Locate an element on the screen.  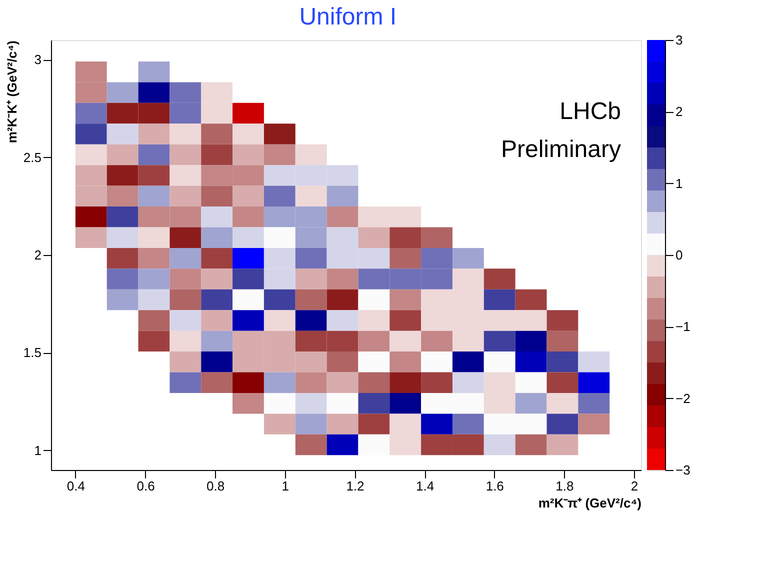
y-tick-label: 2.5 is located at coordinates (32, 157).